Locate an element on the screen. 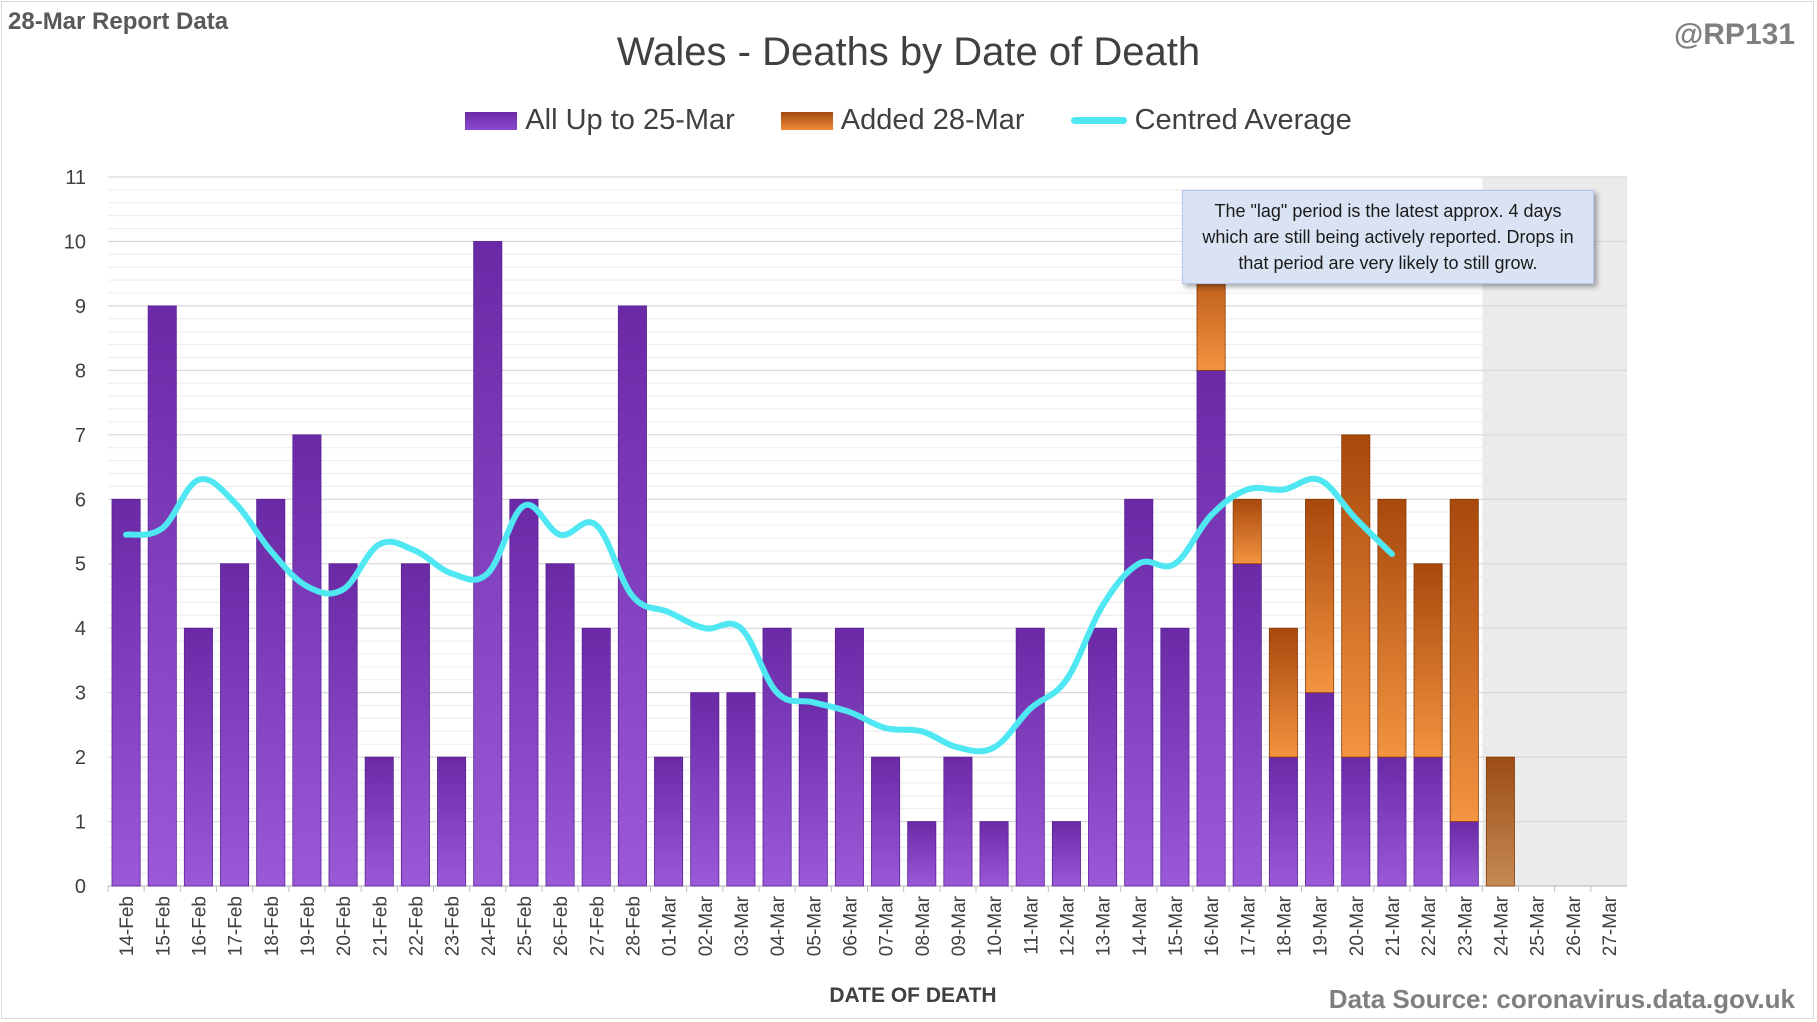 Image resolution: width=1817 pixels, height=1022 pixels. x-tick-label: 13-Mar is located at coordinates (1104, 925).